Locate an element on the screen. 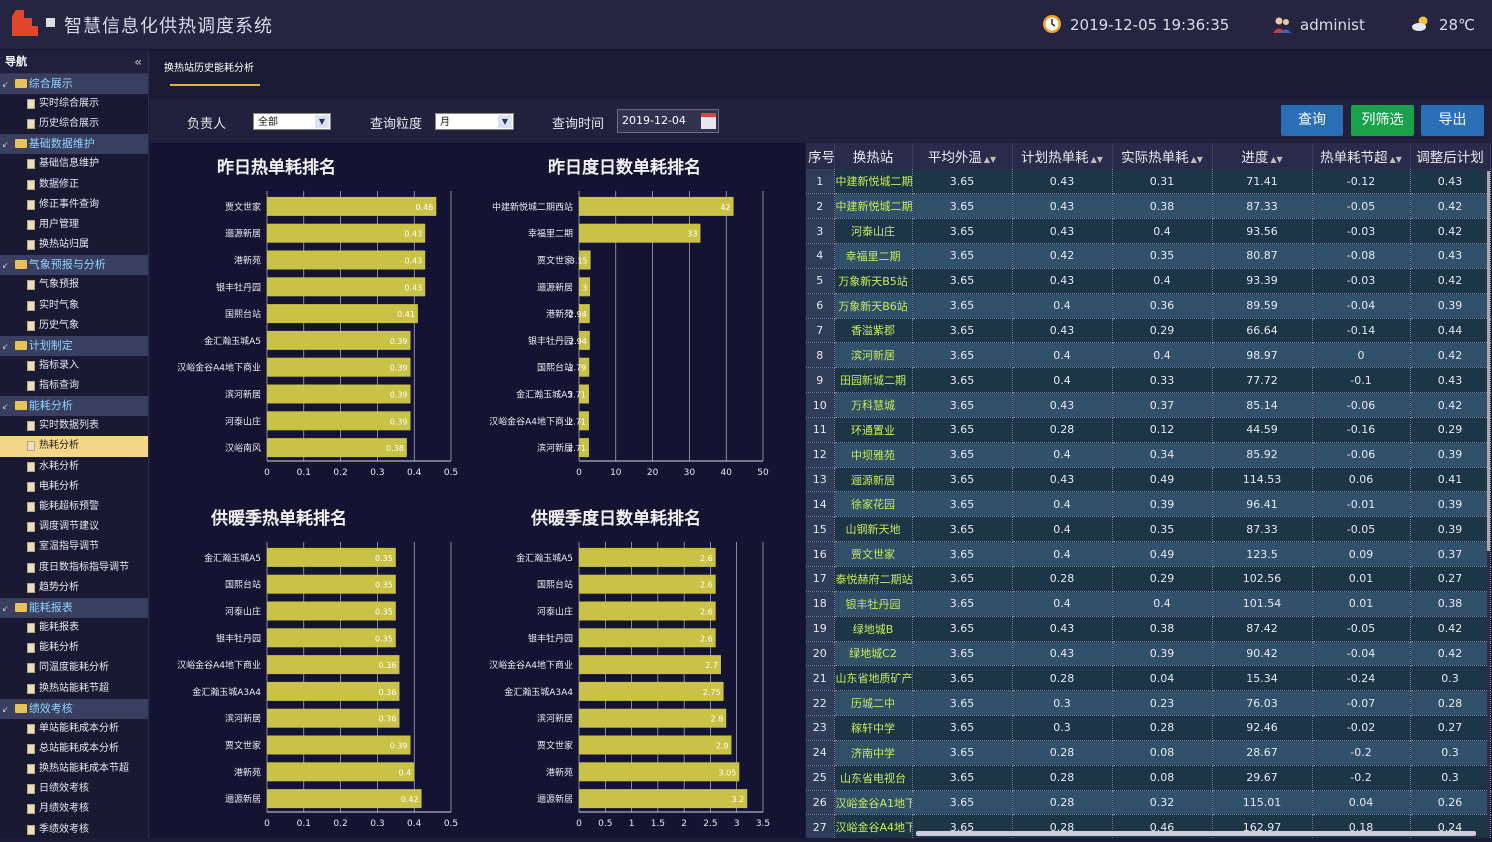 The height and width of the screenshot is (842, 1492). table-row: 15 山钢新天地 3.65 0.4 0.35 87.33 -0.05 0.39 is located at coordinates (1148, 529).